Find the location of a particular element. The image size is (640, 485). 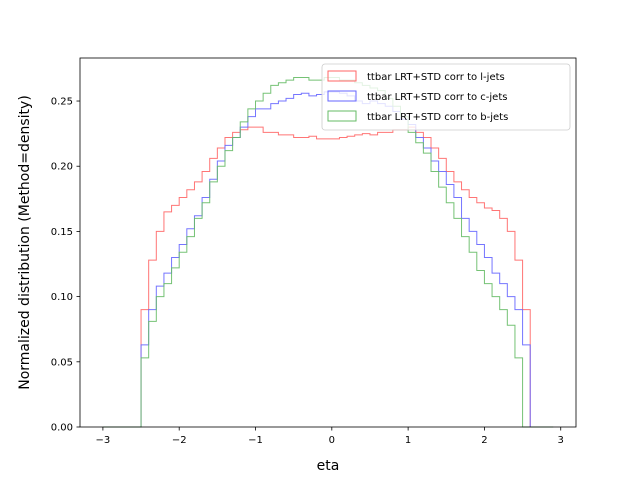

x-axis-ticks: −3 −2 −1 0 1 2 3 is located at coordinates (330, 436).